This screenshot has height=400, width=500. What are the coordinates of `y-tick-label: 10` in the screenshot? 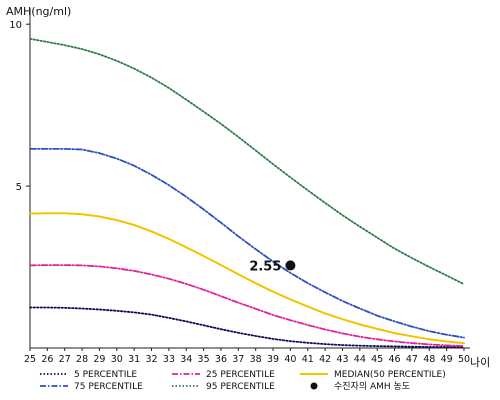 It's located at (15, 25).